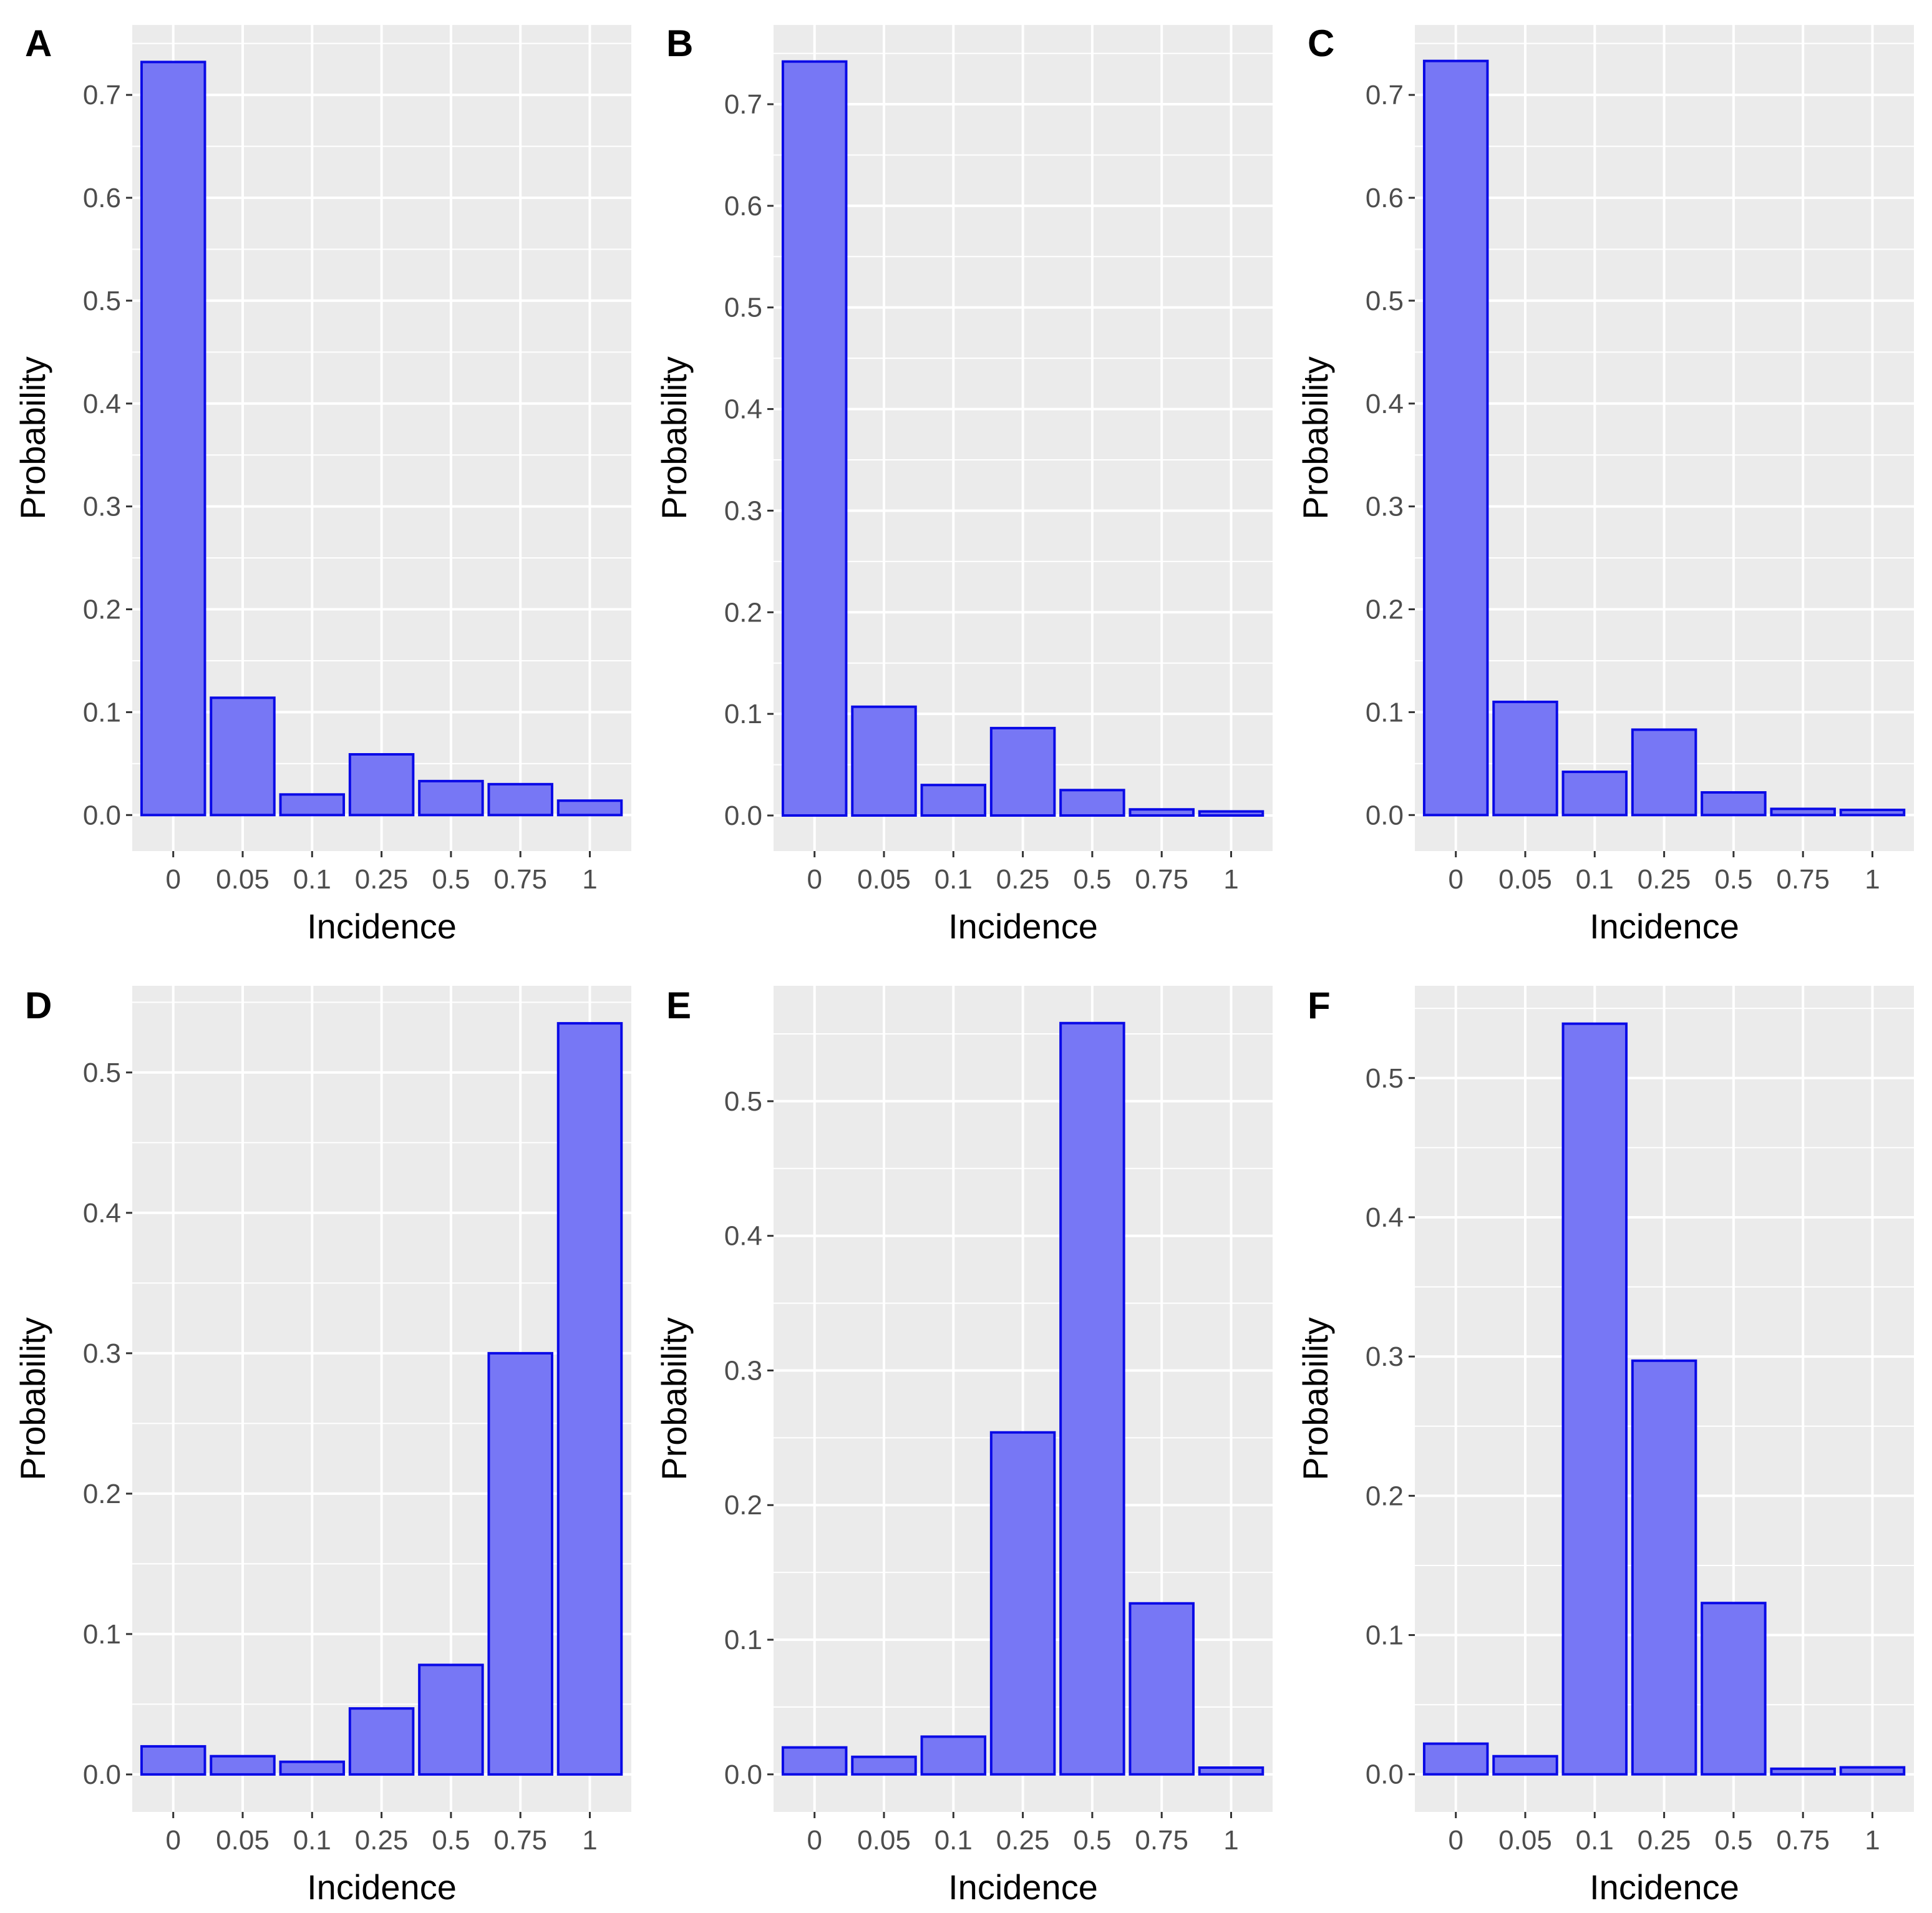 This screenshot has height=1913, width=1932. What do you see at coordinates (102, 610) in the screenshot?
I see `panel-a-y-tick-label: 0.2` at bounding box center [102, 610].